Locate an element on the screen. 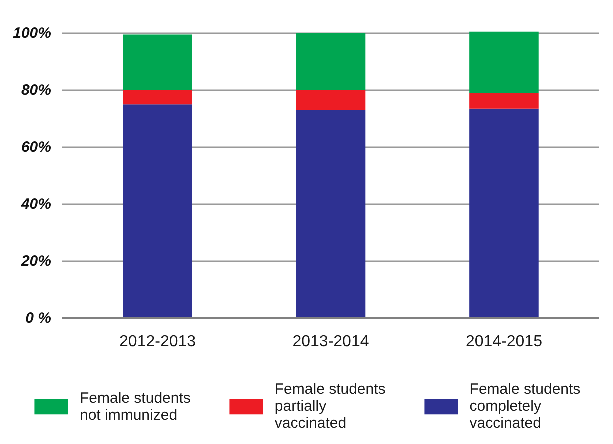 The width and height of the screenshot is (613, 444). y-tick-label: 60% is located at coordinates (36, 147).